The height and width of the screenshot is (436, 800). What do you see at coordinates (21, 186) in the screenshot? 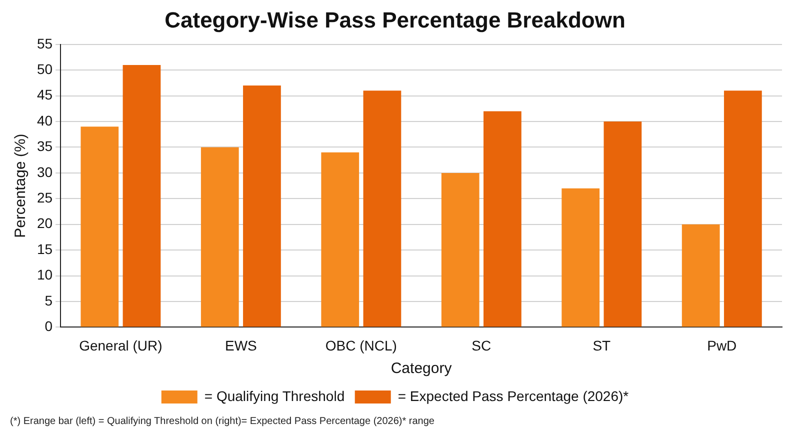
I see `y-axis-title: Percentage (%)` at bounding box center [21, 186].